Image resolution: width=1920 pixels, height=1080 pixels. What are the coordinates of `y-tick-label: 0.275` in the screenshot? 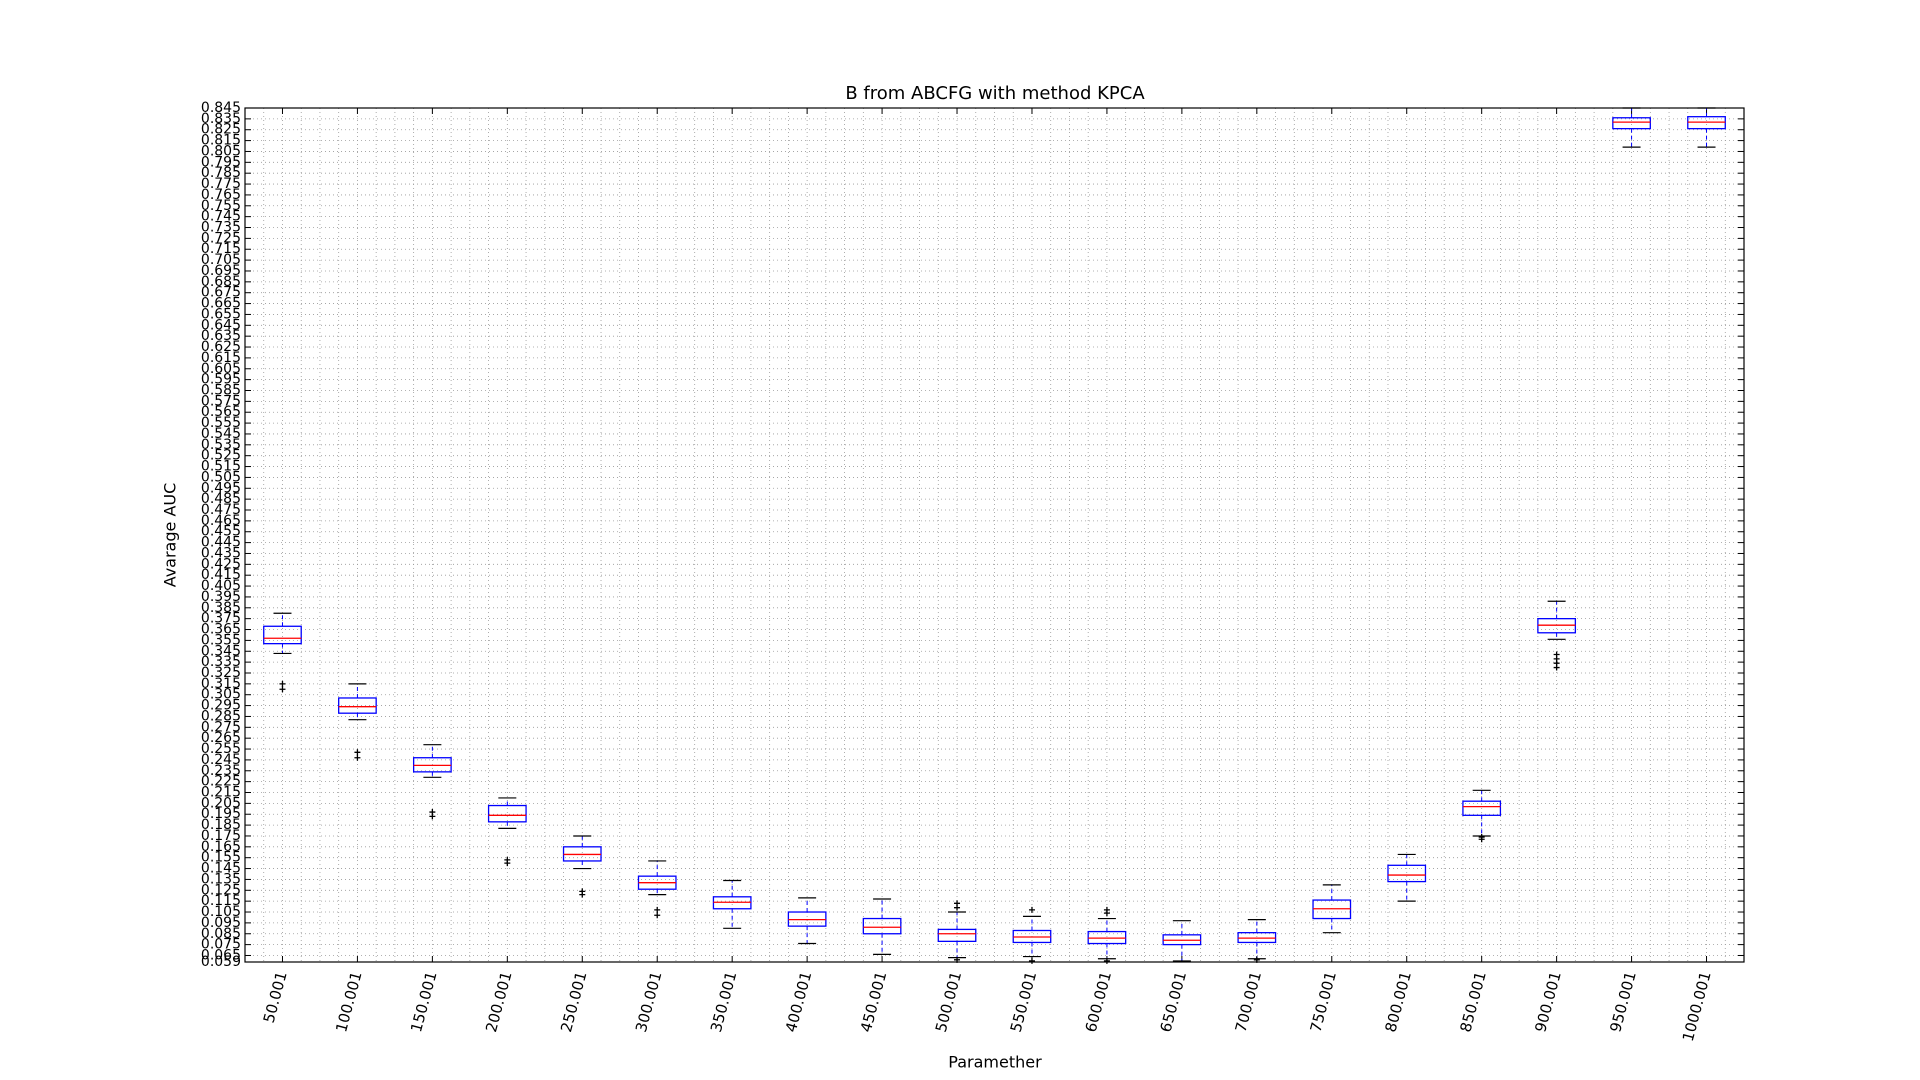 It's located at (221, 727).